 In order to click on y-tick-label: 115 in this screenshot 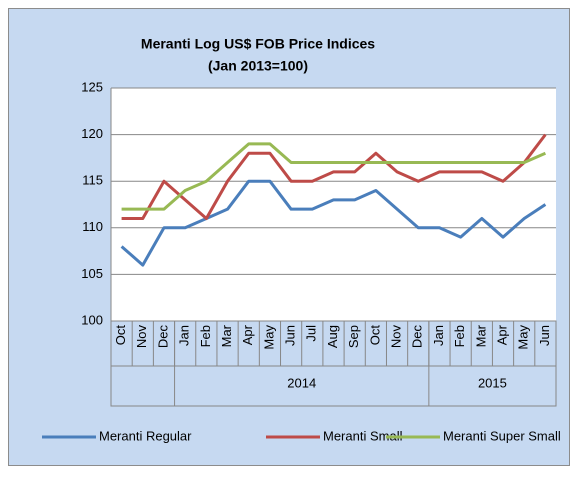, I will do `click(92, 180)`.